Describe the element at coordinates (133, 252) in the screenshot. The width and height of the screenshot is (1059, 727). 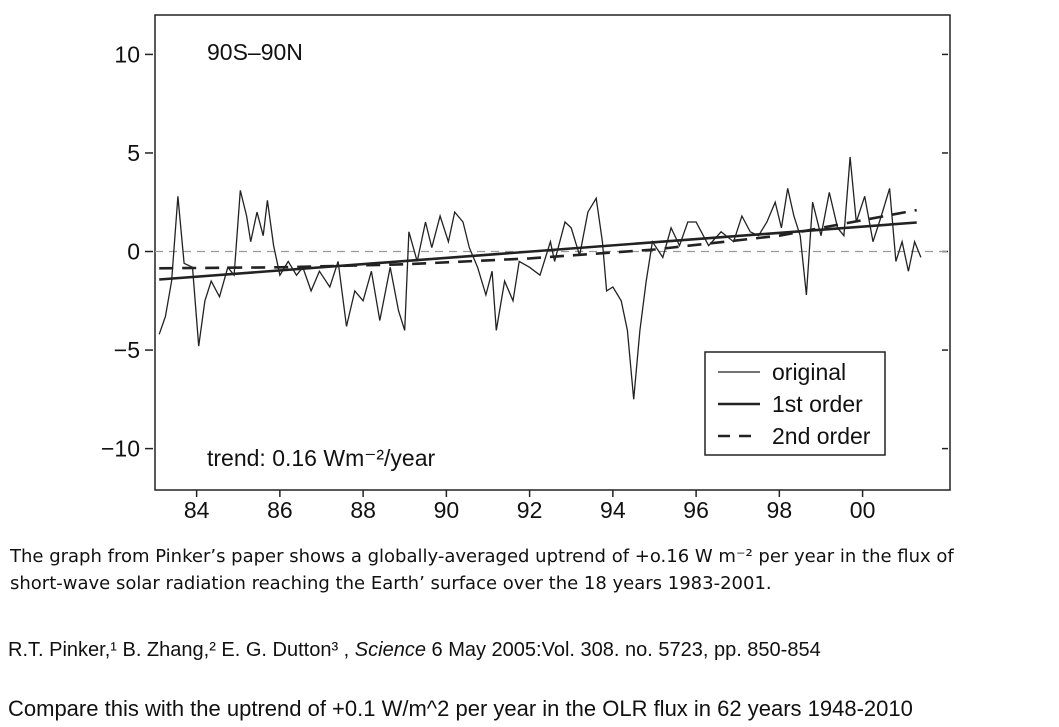
I see `y-tick-label: 0` at that location.